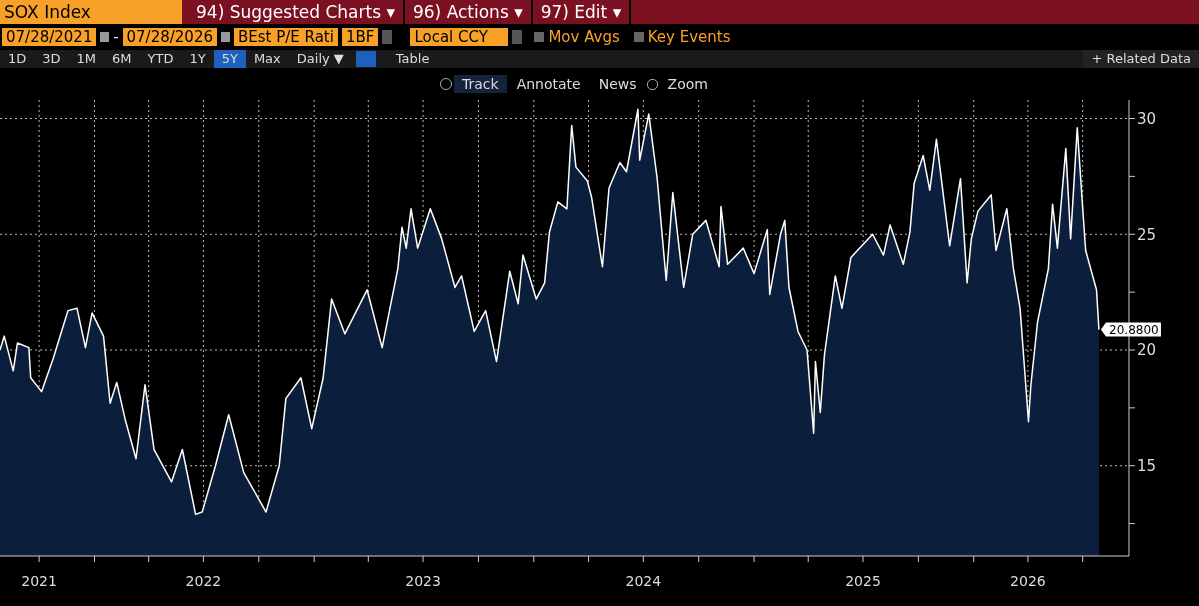 The image size is (1199, 606). I want to click on text: Zoom, so click(687, 84).